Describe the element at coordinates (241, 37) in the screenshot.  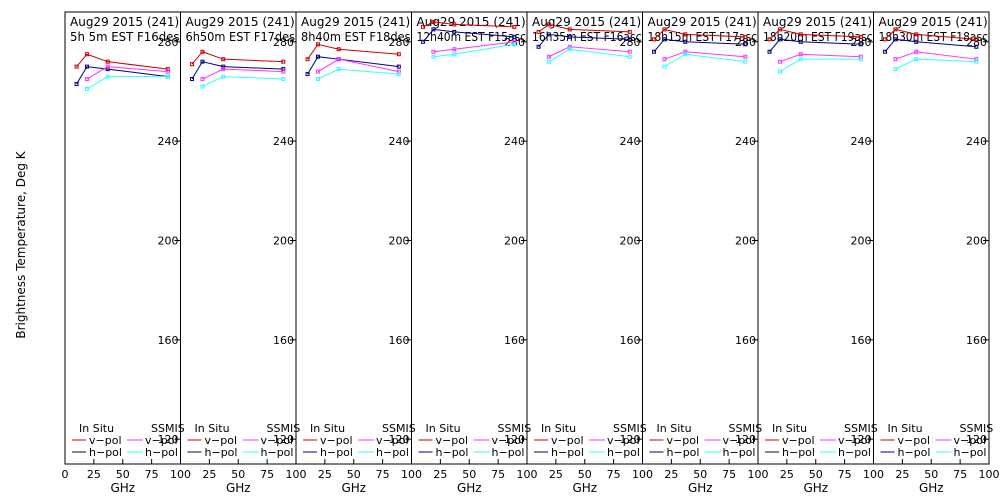
I see `panel-subtitle: 6h50m EST F17des` at that location.